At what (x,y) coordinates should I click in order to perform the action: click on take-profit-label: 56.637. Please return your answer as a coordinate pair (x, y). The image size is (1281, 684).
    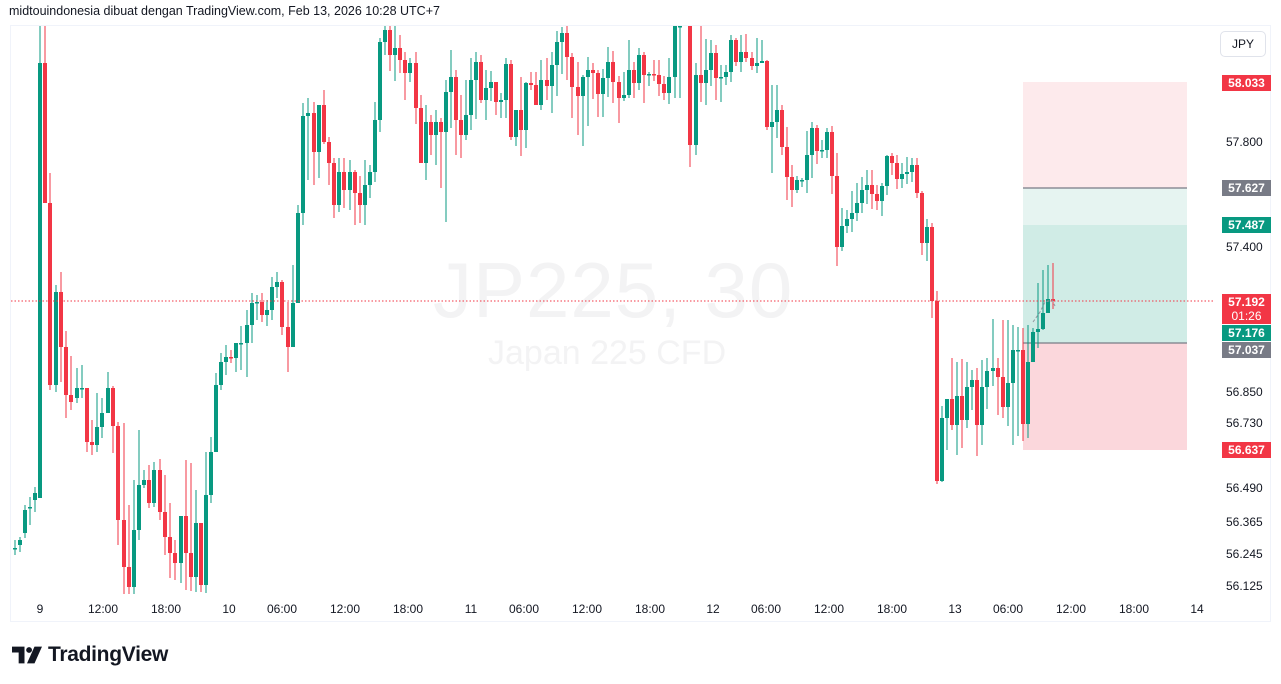
    Looking at the image, I should click on (1246, 450).